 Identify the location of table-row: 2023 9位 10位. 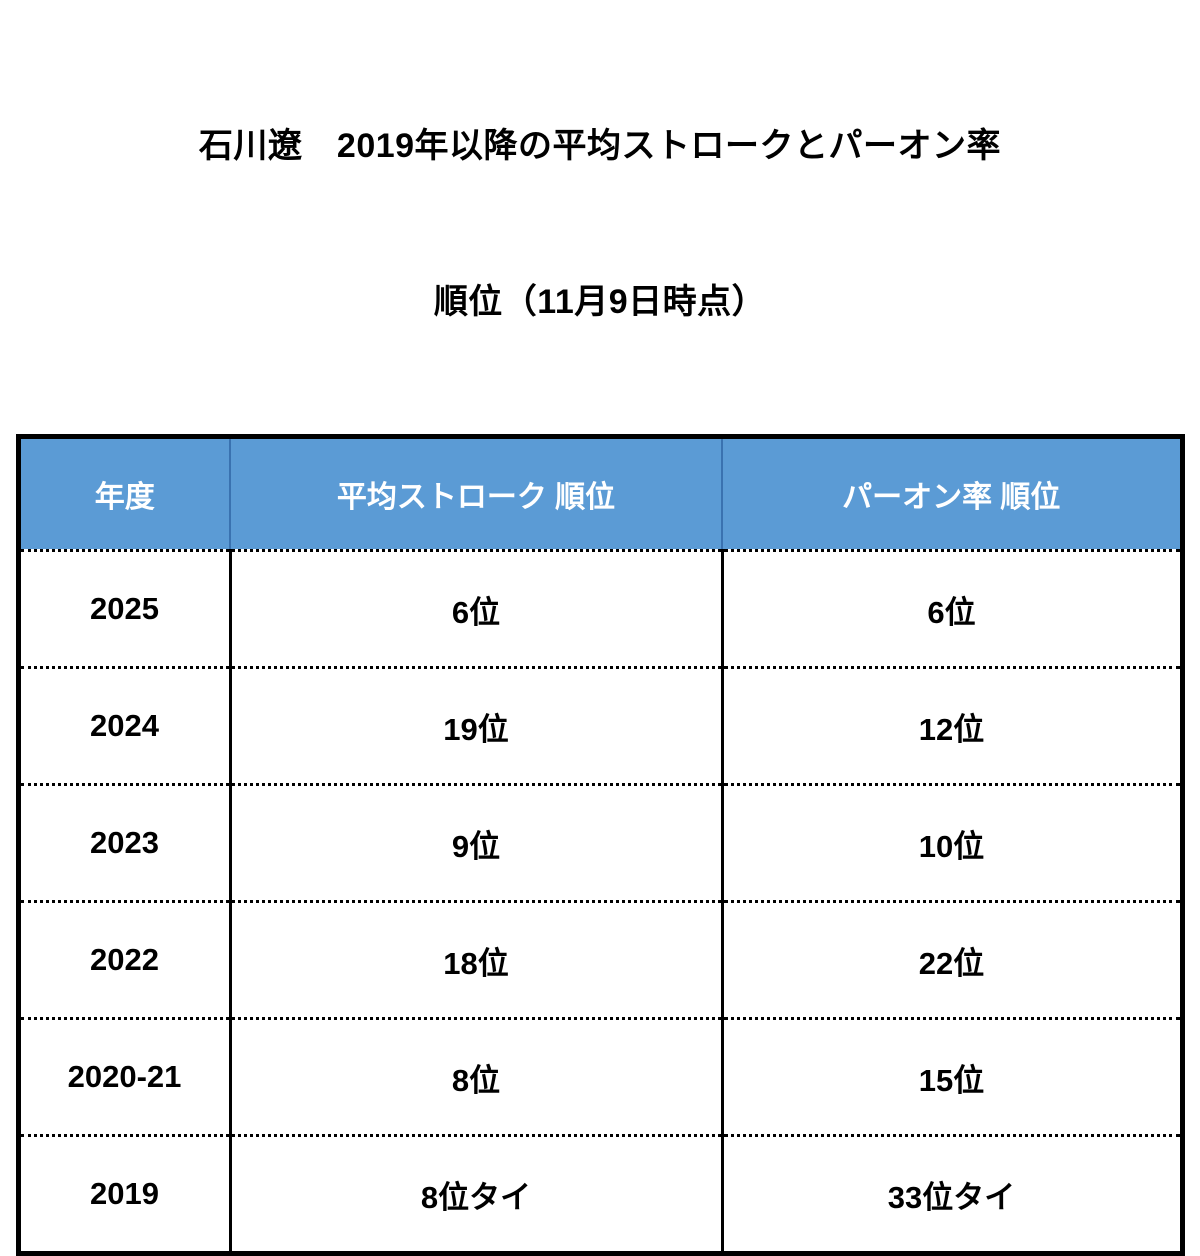
(600, 843).